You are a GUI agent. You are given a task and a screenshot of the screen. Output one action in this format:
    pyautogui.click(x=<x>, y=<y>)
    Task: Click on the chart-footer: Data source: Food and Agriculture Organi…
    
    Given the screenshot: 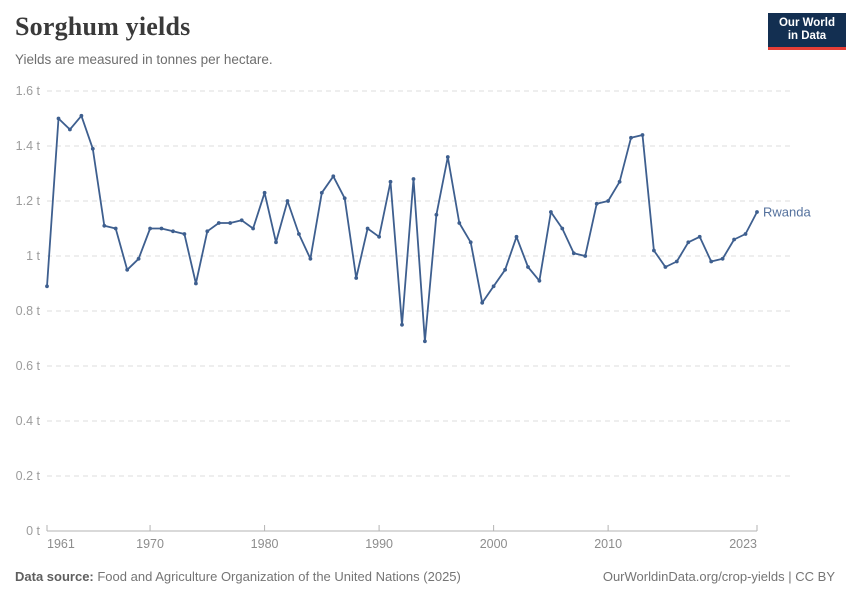 What is the action you would take?
    pyautogui.click(x=425, y=576)
    